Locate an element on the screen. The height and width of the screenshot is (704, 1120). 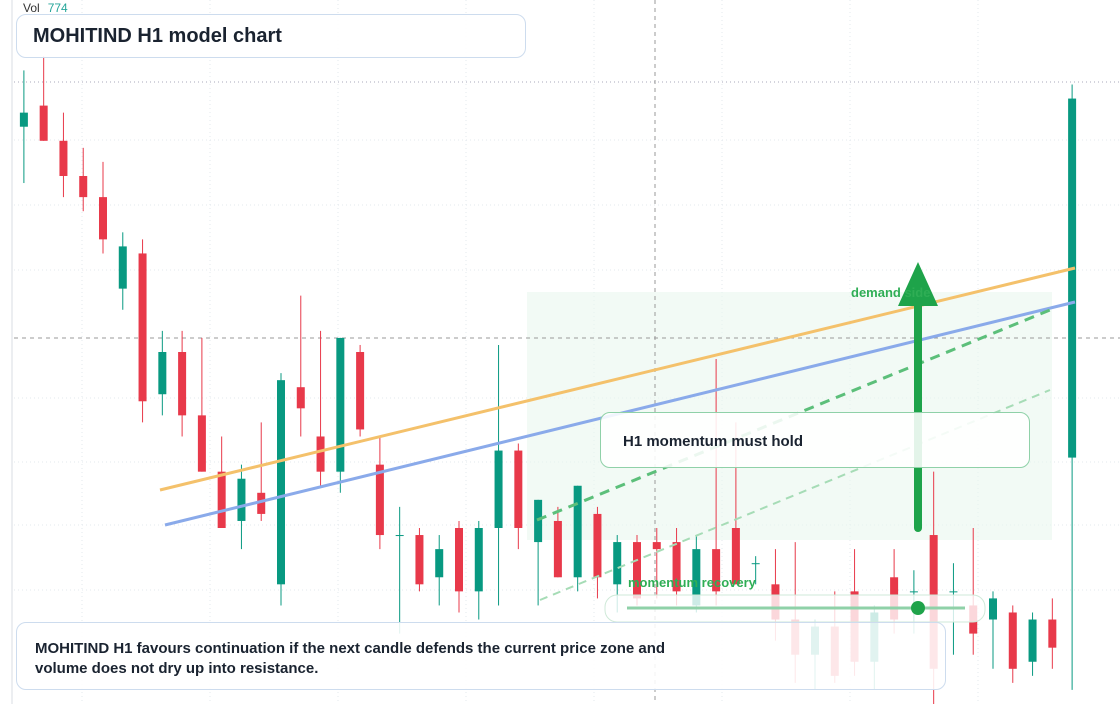
annotation-text: H1 momentum must hold is located at coordinates (713, 441).